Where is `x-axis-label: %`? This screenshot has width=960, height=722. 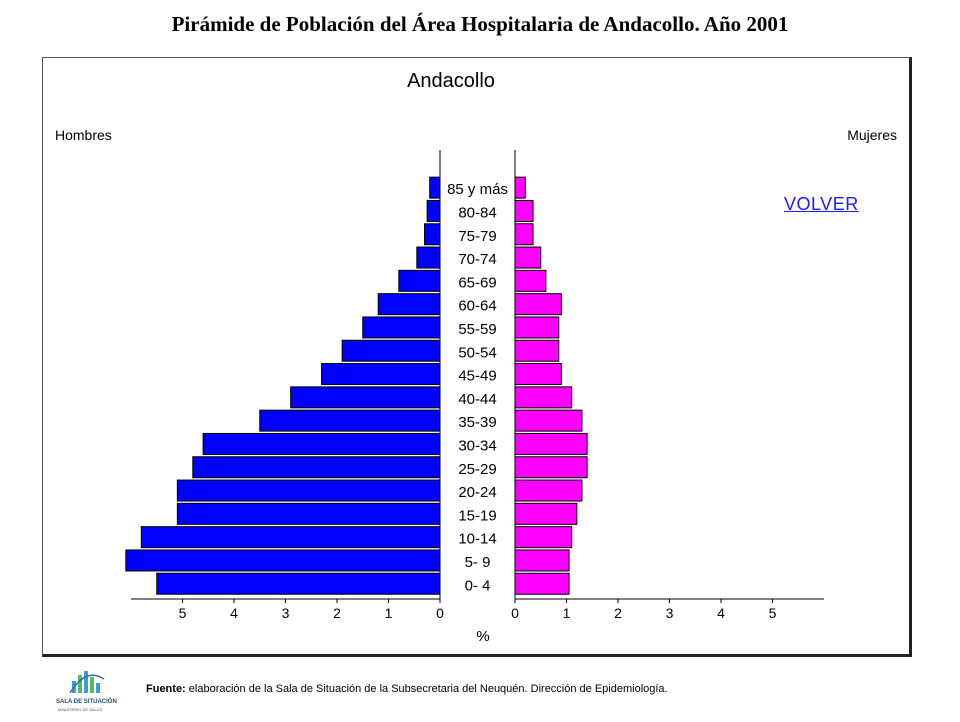 x-axis-label: % is located at coordinates (482, 636).